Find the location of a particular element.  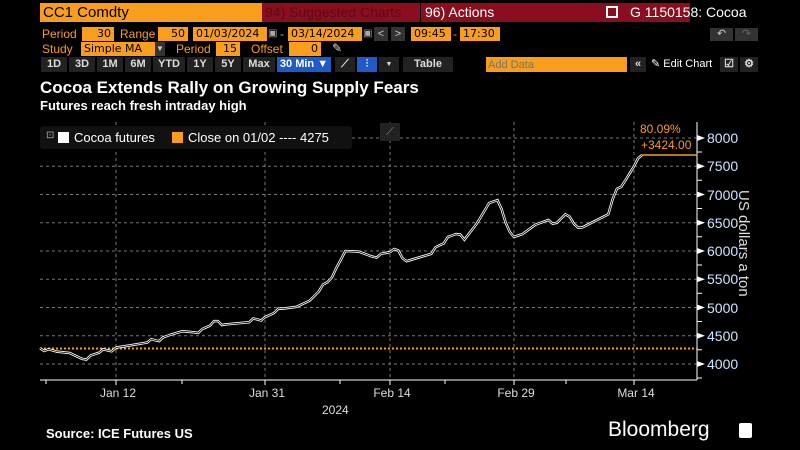

study-period-label: Period is located at coordinates (193, 49).